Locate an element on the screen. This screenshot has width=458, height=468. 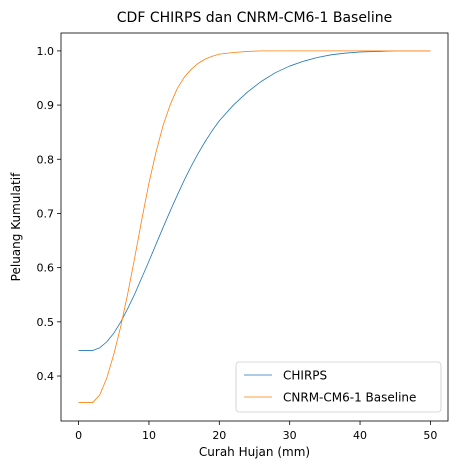
x-tick-label: 30 is located at coordinates (290, 435).